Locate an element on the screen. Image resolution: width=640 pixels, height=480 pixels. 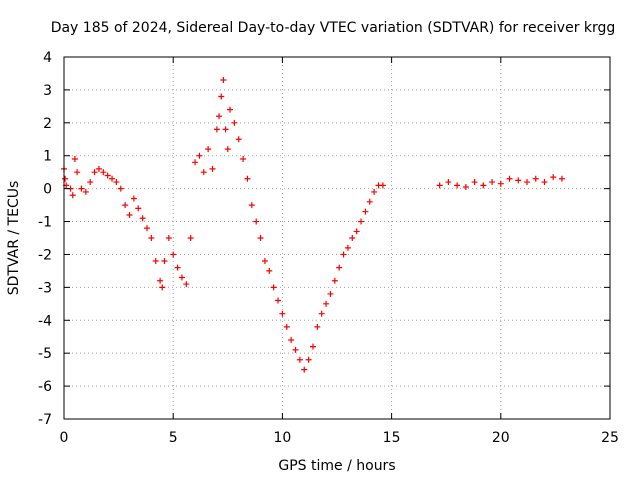
y-tick-label: -6 is located at coordinates (45, 387).